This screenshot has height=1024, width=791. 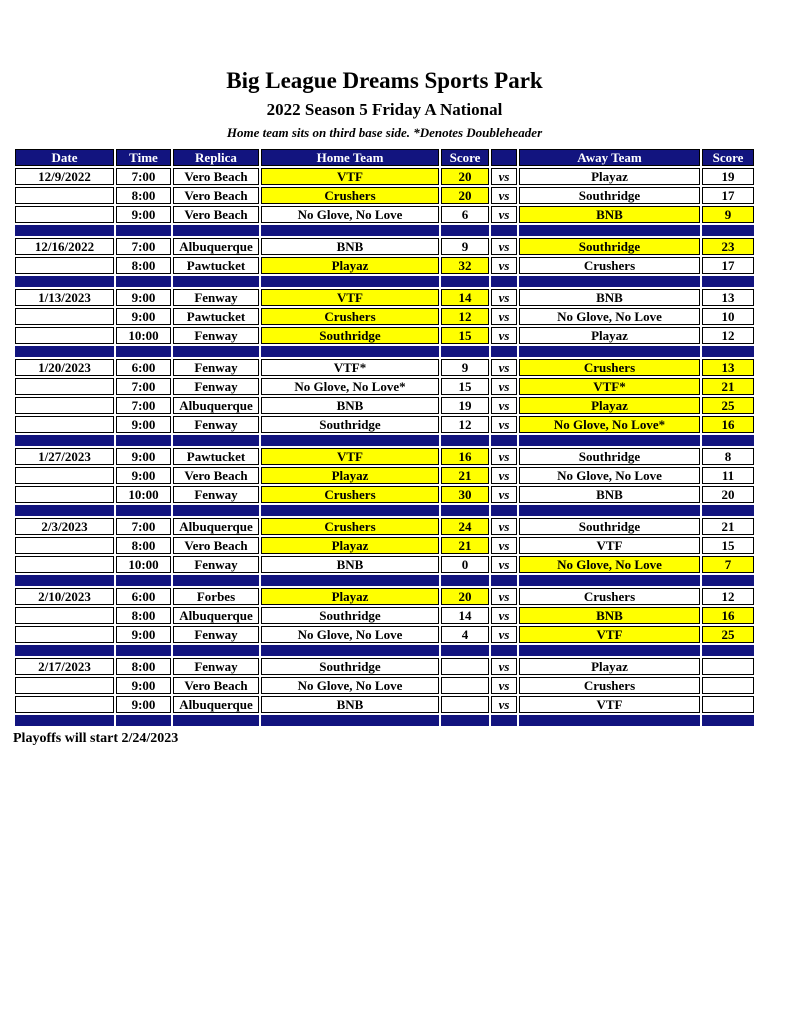 I want to click on away-team-cell: VTF, so click(x=609, y=634).